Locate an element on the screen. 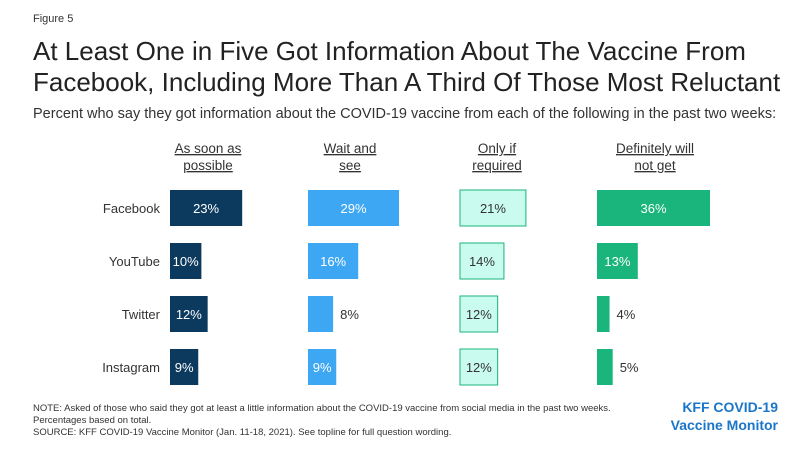  data-label: 5% is located at coordinates (629, 367).